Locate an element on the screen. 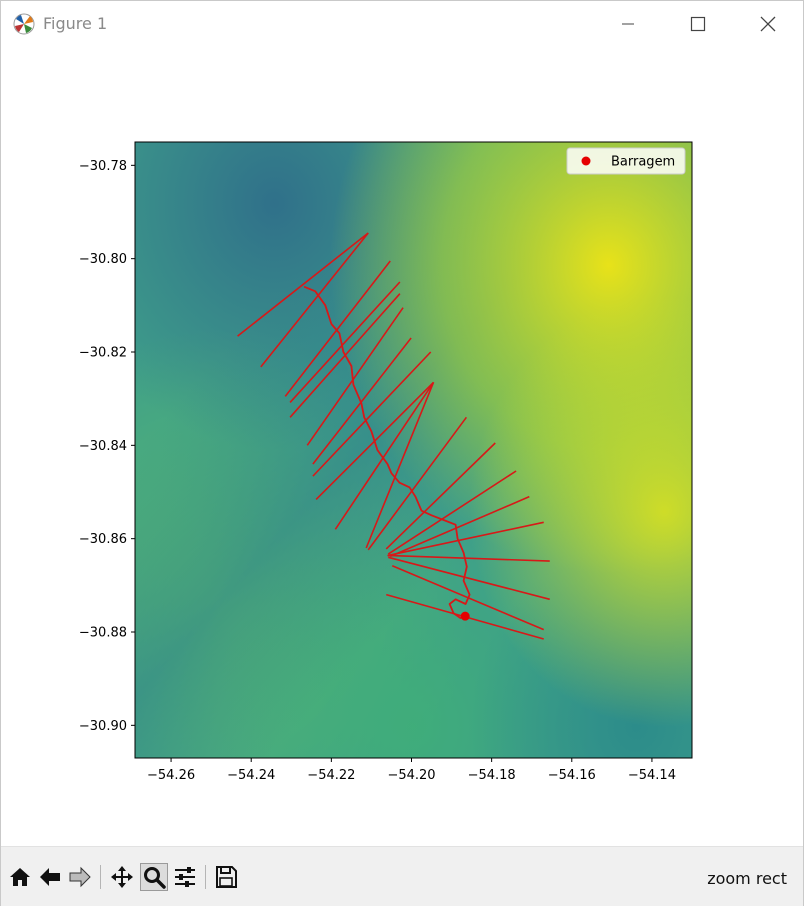 Image resolution: width=804 pixels, height=906 pixels. minimize-icon is located at coordinates (628, 24).